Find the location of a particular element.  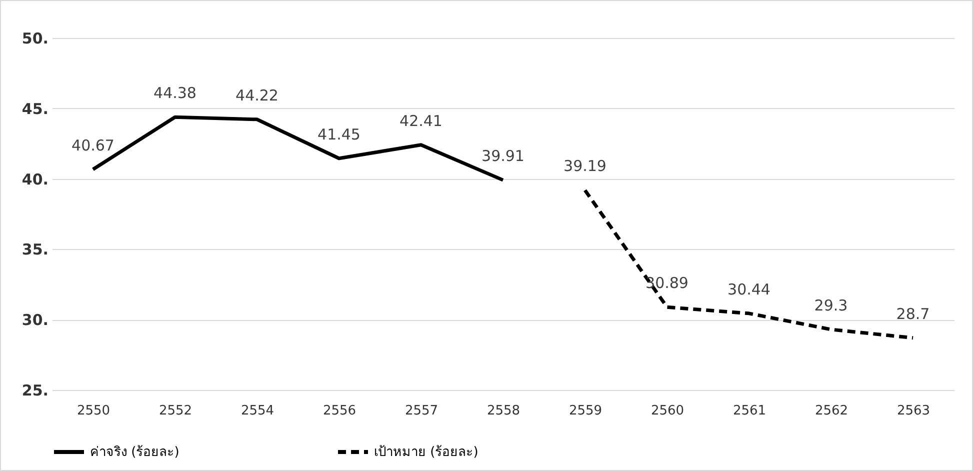

data-label: 44.22 is located at coordinates (257, 95).